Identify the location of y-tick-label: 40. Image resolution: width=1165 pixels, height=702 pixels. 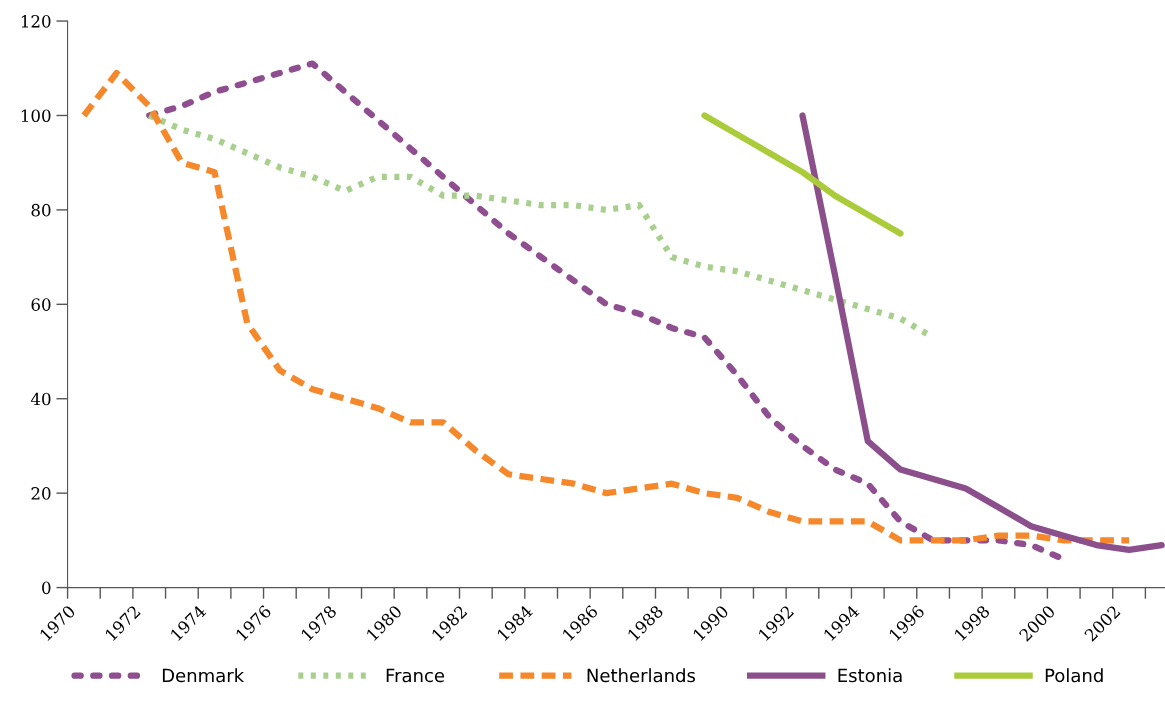
(40, 399).